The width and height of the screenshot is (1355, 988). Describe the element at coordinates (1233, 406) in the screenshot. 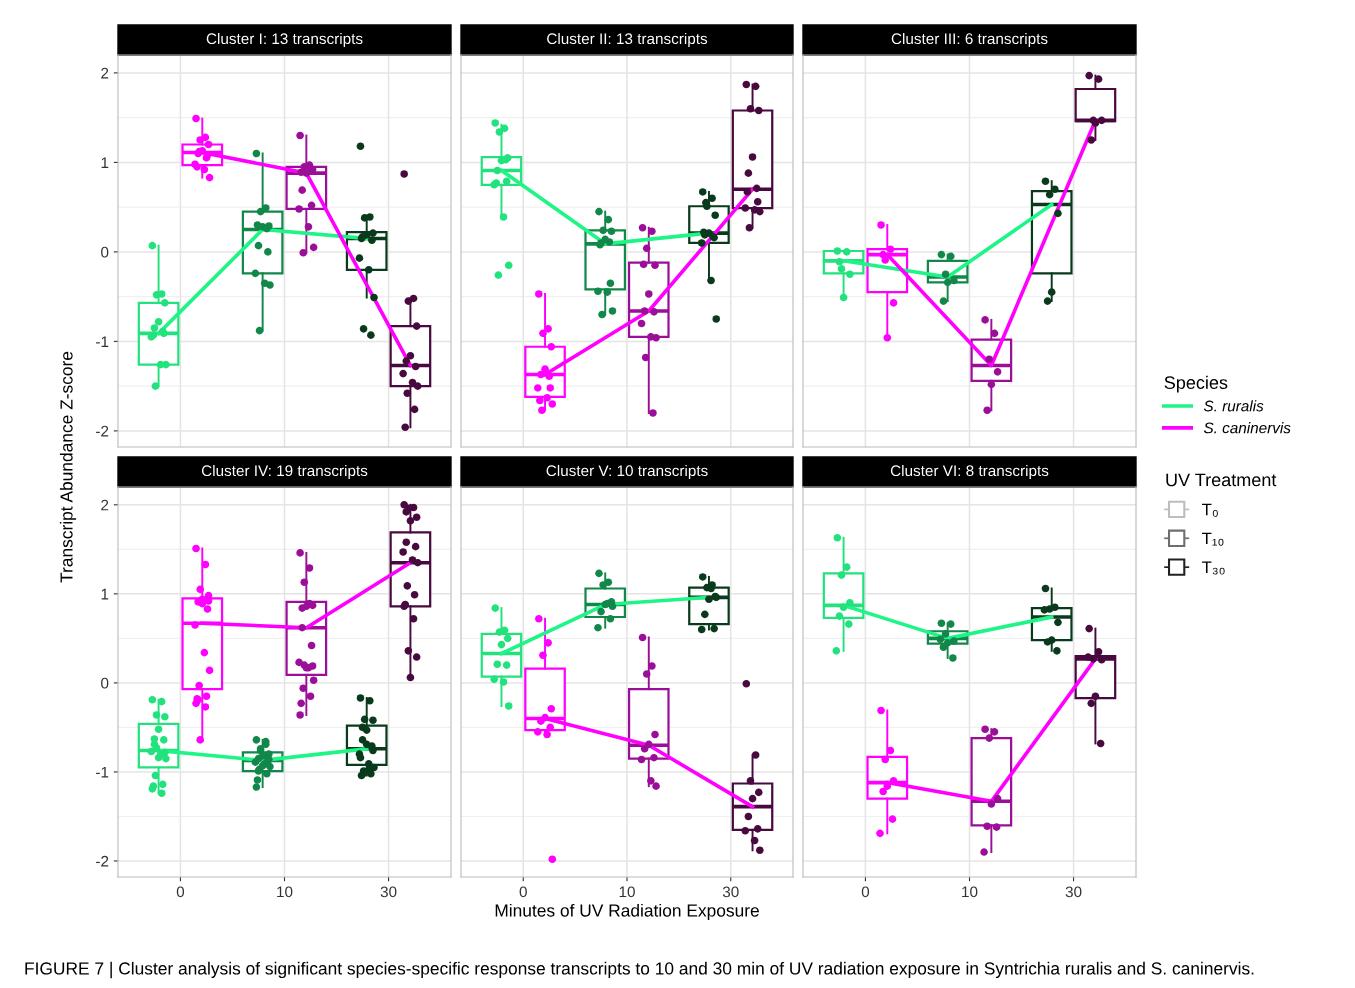

I see `legend-label: S. ruralis` at that location.